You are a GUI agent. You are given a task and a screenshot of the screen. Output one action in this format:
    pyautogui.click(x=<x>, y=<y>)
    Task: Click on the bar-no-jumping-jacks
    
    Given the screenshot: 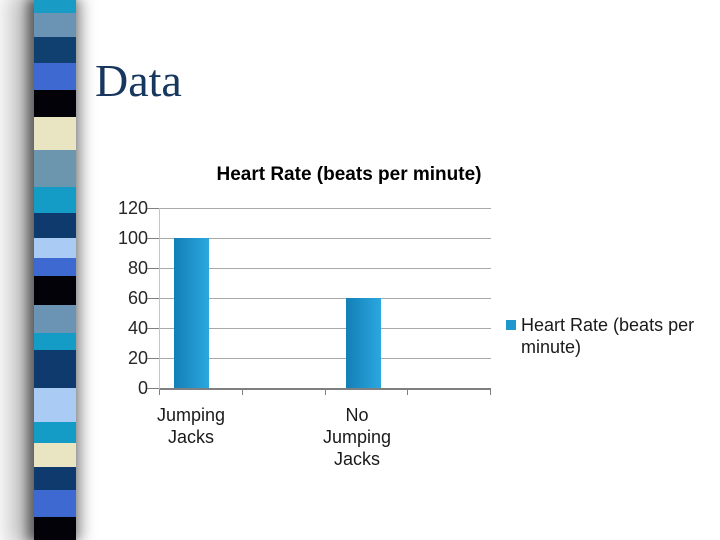 What is the action you would take?
    pyautogui.click(x=363, y=343)
    